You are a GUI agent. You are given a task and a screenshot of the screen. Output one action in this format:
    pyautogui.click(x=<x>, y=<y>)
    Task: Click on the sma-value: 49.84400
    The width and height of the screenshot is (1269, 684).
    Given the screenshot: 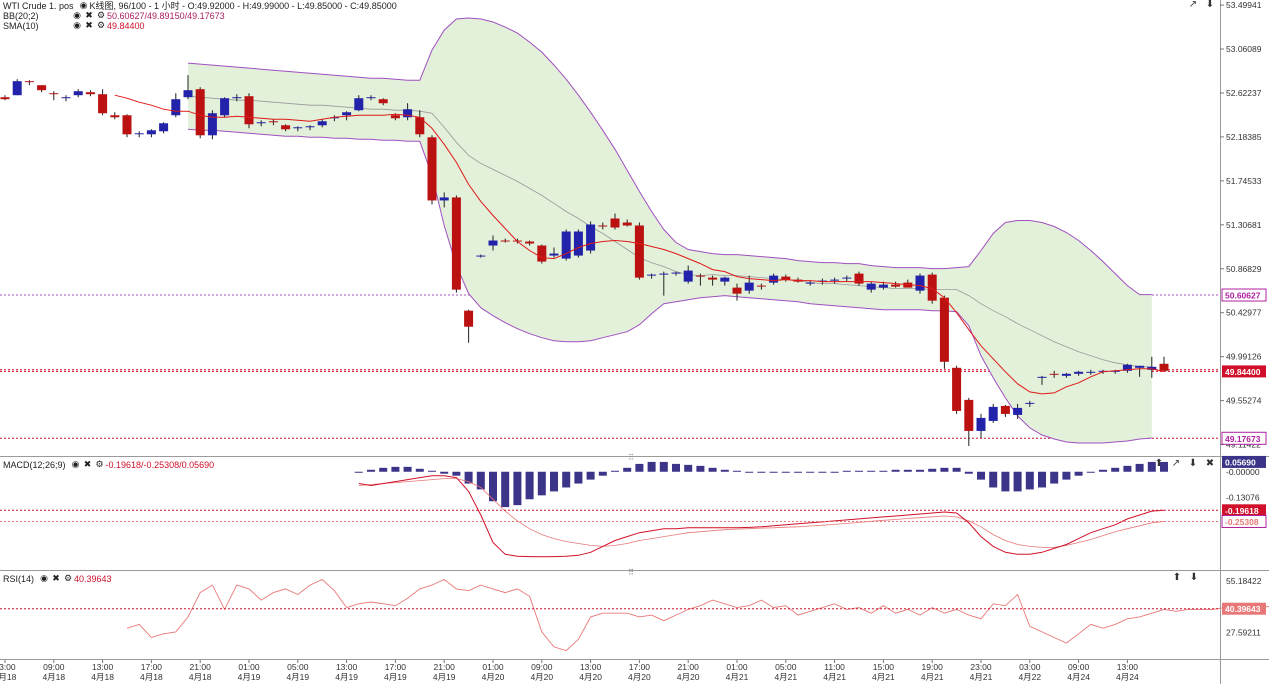 What is the action you would take?
    pyautogui.click(x=126, y=25)
    